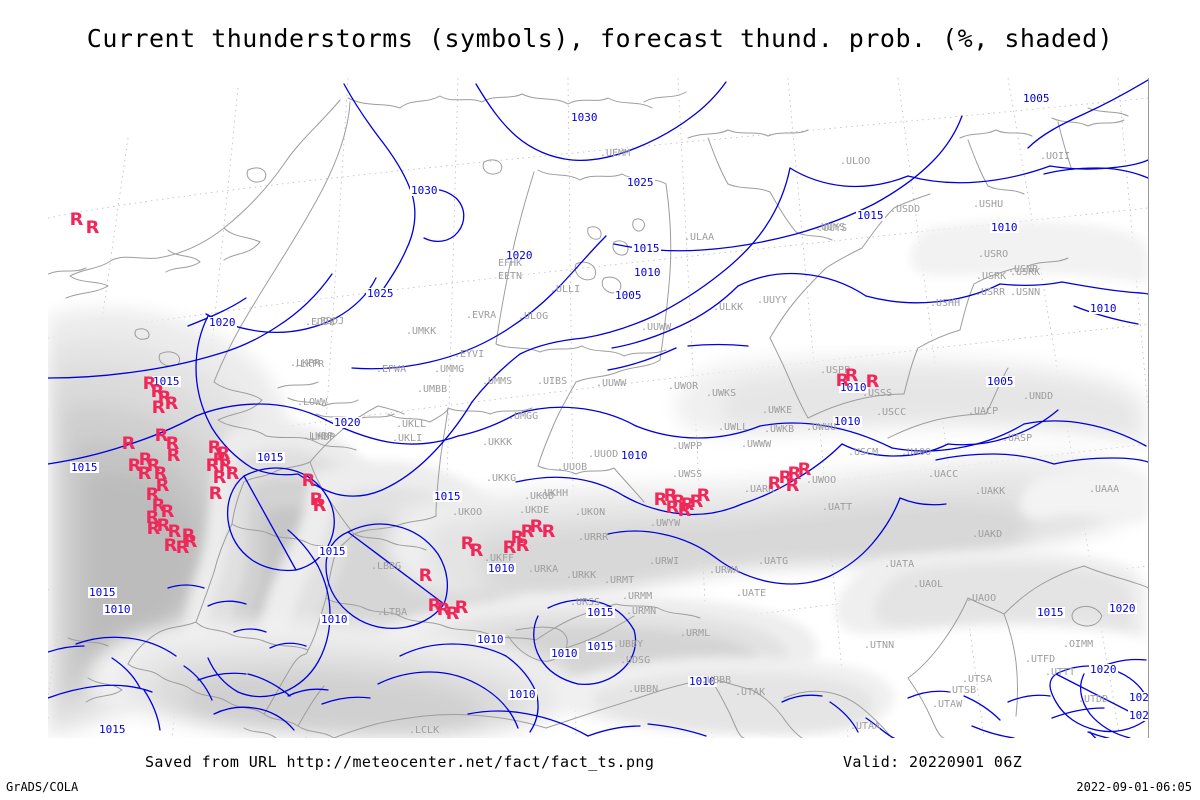 The image size is (1200, 800). Describe the element at coordinates (1134, 787) in the screenshot. I see `generation-timestamp: 2022-09-01-06:05` at that location.